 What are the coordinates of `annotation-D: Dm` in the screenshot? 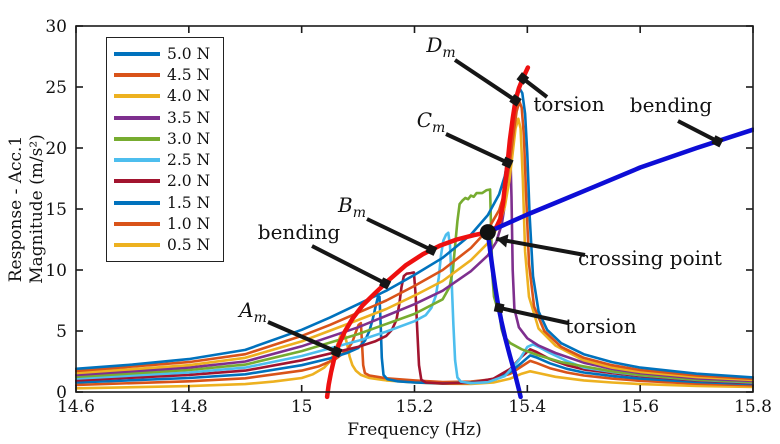 It's located at (473, 70).